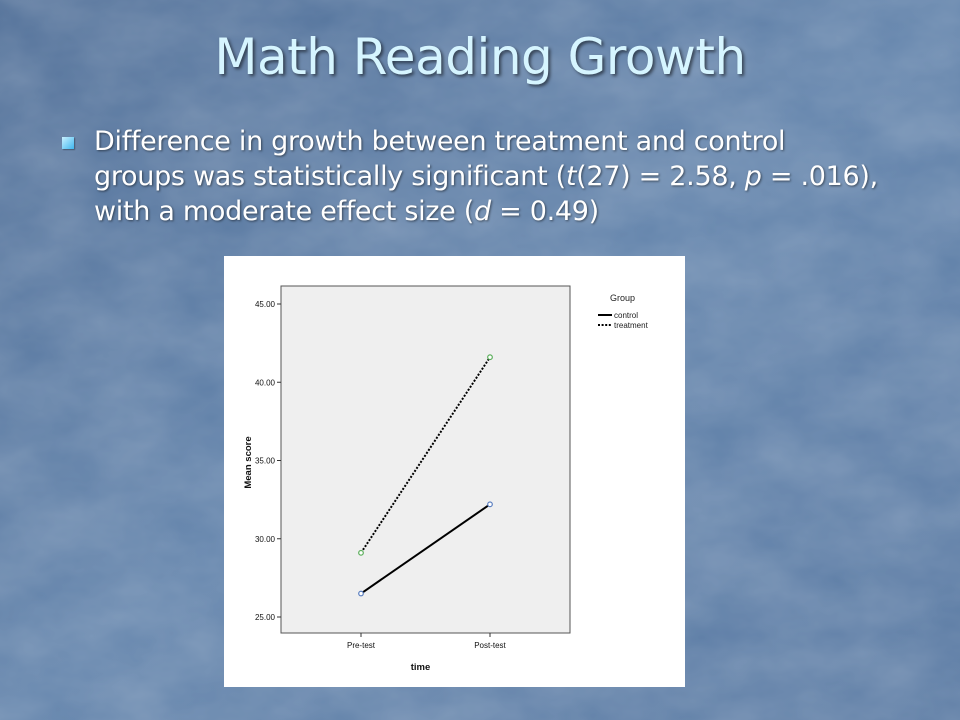 This screenshot has width=960, height=720. Describe the element at coordinates (544, 211) in the screenshot. I see `bullet-text-part: = 0.49)` at that location.